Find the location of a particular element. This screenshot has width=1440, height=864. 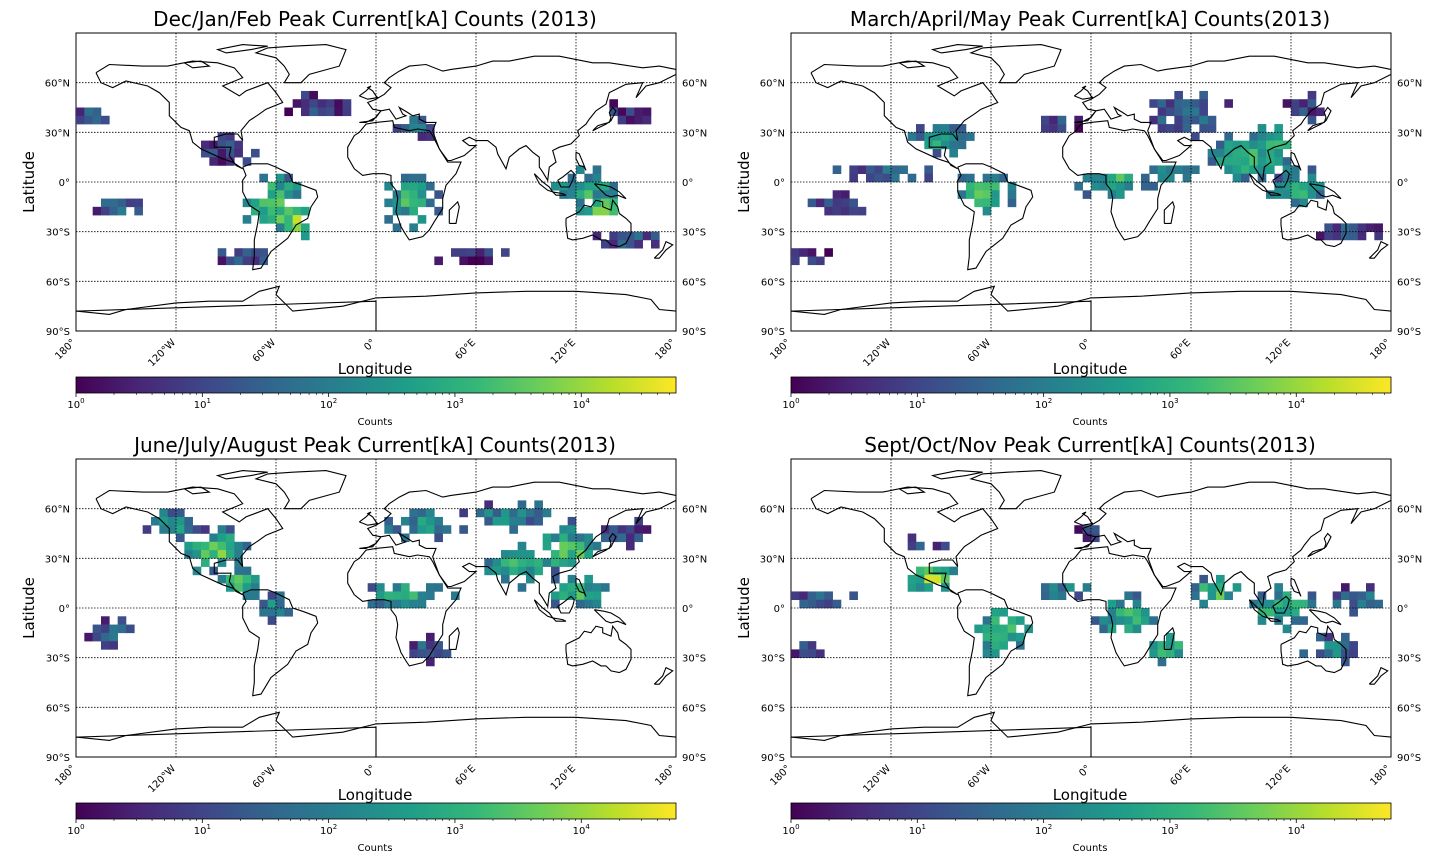

colorbar-tick-label: 10³ is located at coordinates (454, 830).